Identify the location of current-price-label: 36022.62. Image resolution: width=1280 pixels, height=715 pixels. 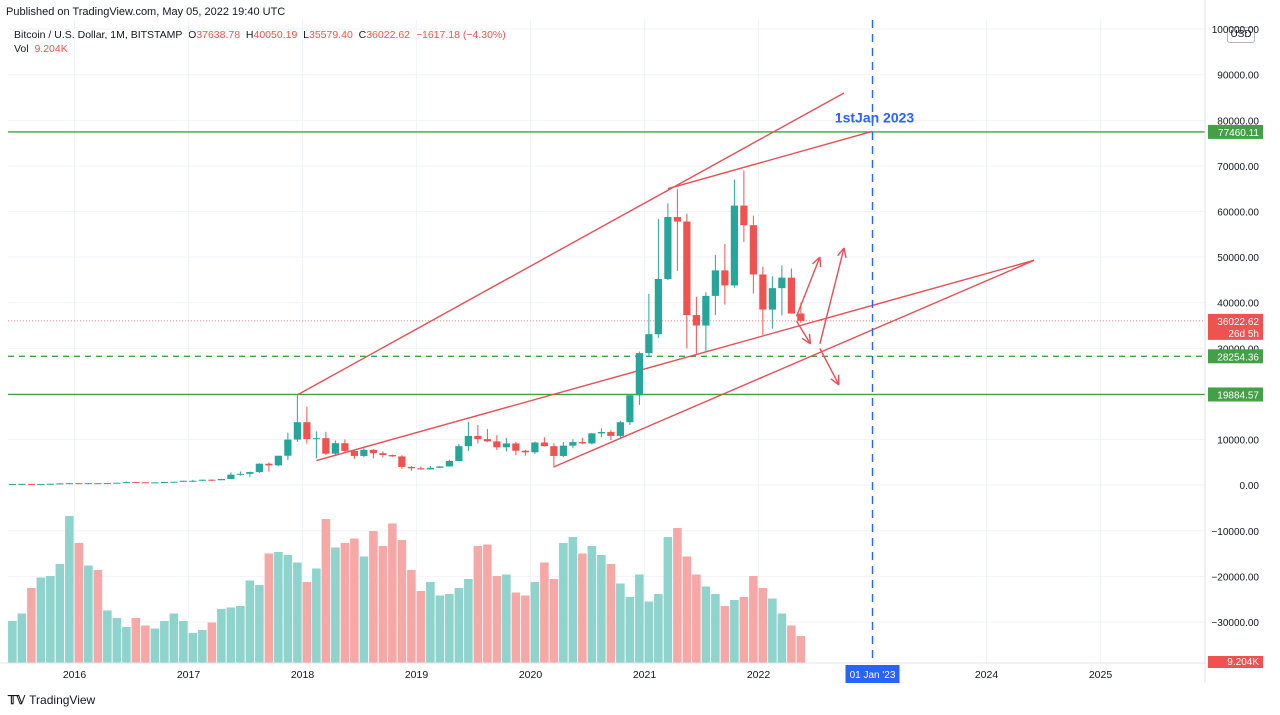
(1238, 322).